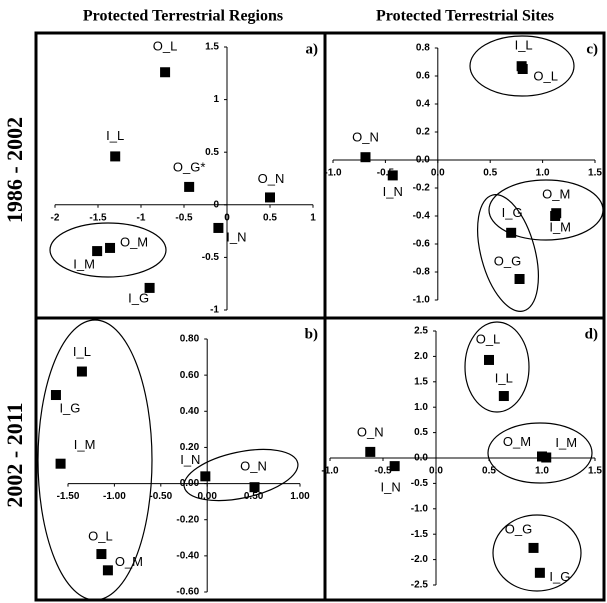 This screenshot has height=603, width=607. What do you see at coordinates (189, 166) in the screenshot?
I see `point-label: O_G*` at bounding box center [189, 166].